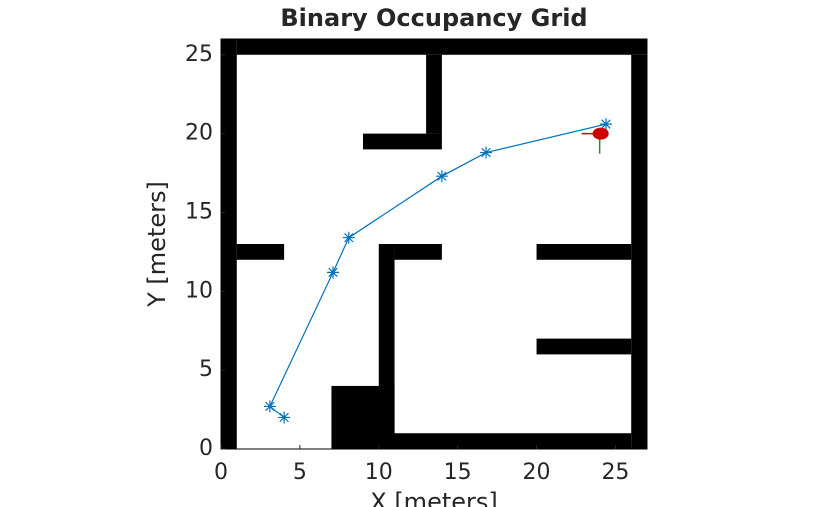  I want to click on chart-title: Binary Occupancy Grid, so click(433, 18).